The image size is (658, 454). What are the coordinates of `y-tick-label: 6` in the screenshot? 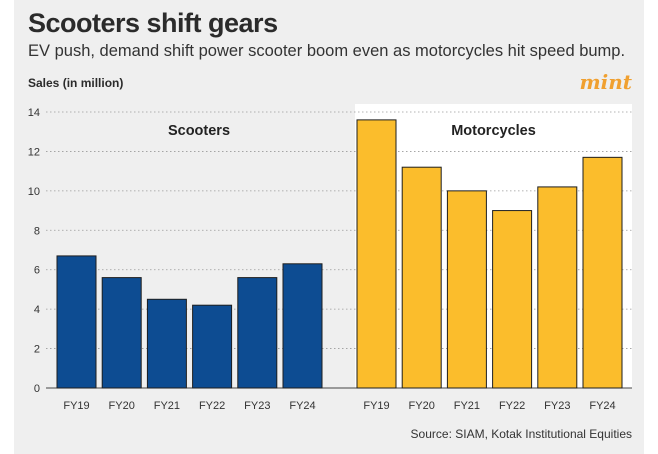 It's located at (37, 271).